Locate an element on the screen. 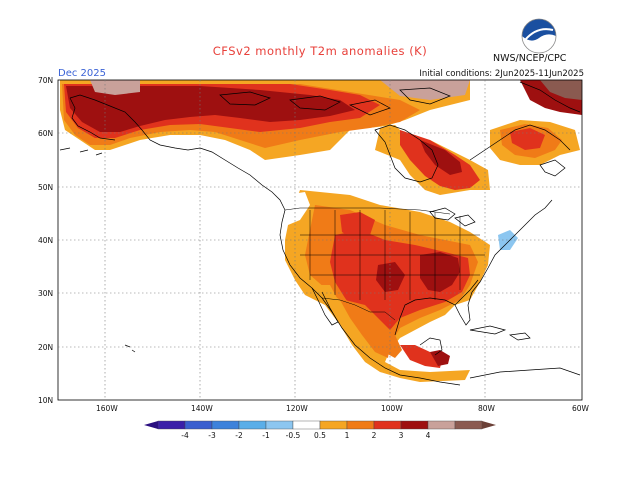 The width and height of the screenshot is (640, 480). lat-label-30n: 30N is located at coordinates (45, 293).